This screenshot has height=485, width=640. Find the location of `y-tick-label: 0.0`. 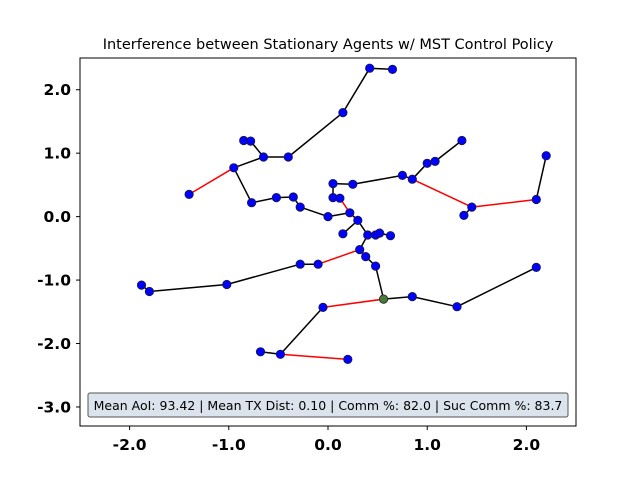

y-tick-label: 0.0 is located at coordinates (58, 217).